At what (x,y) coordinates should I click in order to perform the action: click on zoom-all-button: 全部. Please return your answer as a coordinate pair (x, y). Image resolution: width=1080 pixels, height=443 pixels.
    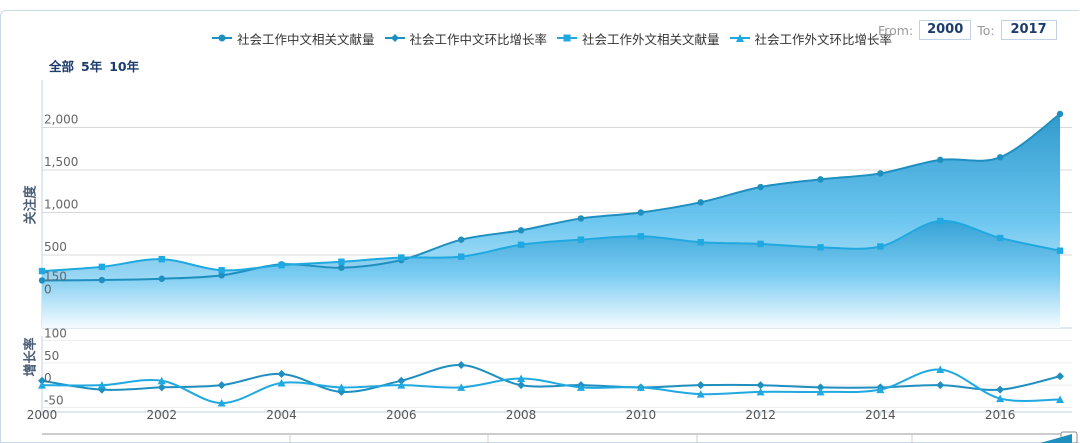
    Looking at the image, I should click on (62, 66).